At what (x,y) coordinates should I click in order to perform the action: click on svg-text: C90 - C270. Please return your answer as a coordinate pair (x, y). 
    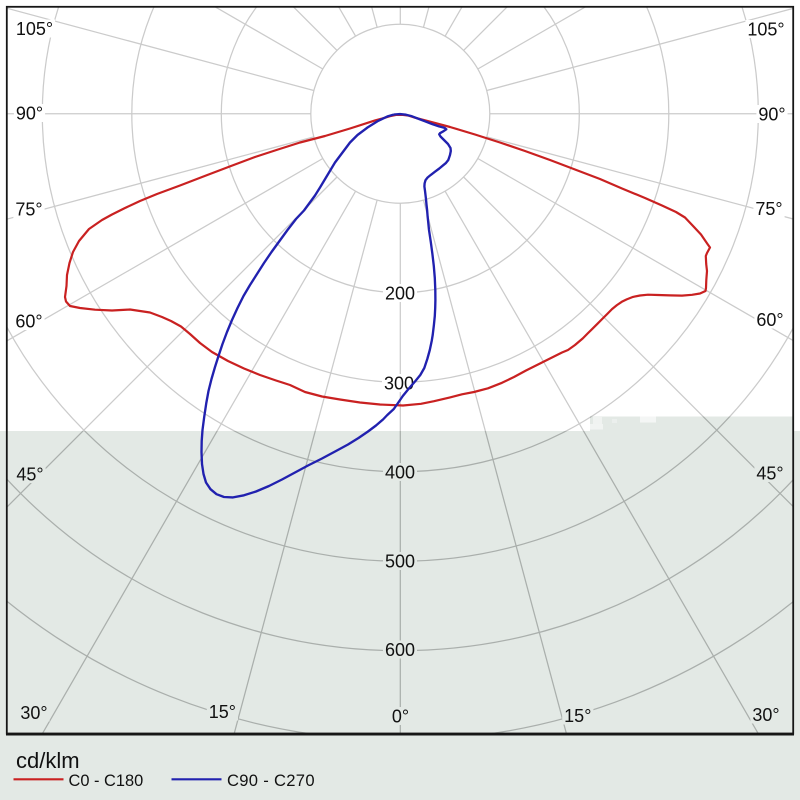
    Looking at the image, I should click on (271, 780).